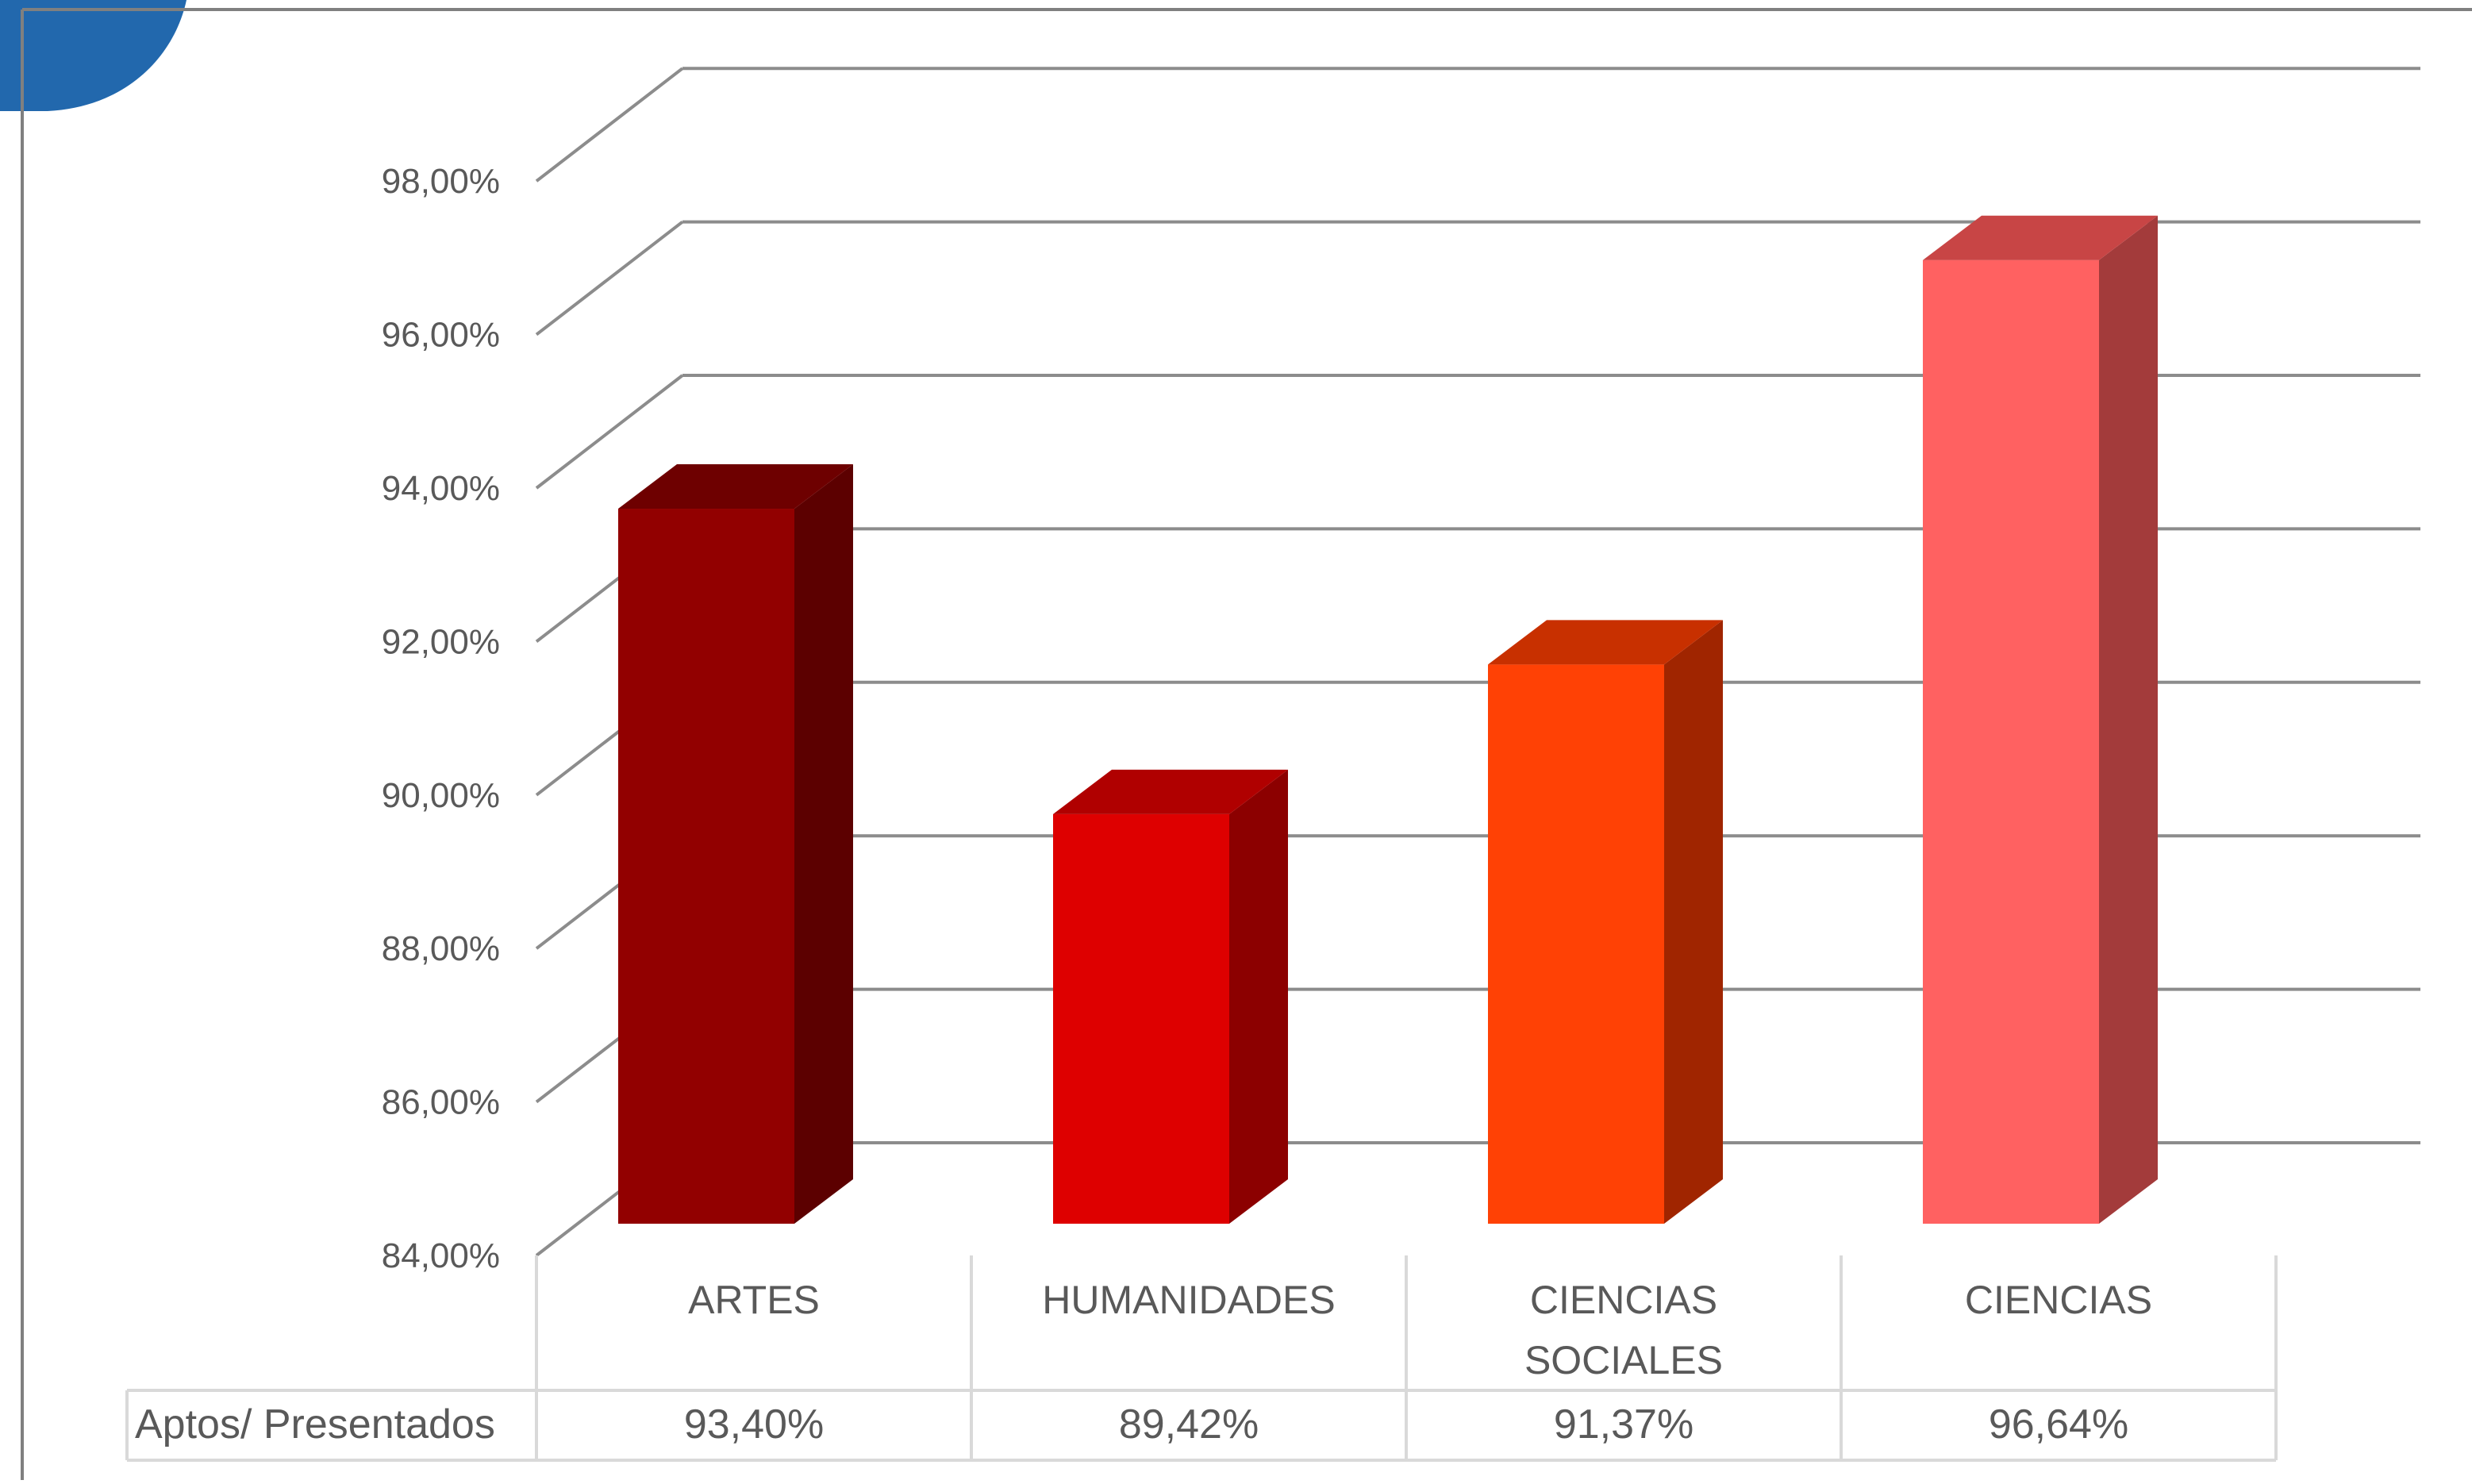 This screenshot has height=1484, width=2472. What do you see at coordinates (441, 181) in the screenshot?
I see `y-tick-label: 98,00%` at bounding box center [441, 181].